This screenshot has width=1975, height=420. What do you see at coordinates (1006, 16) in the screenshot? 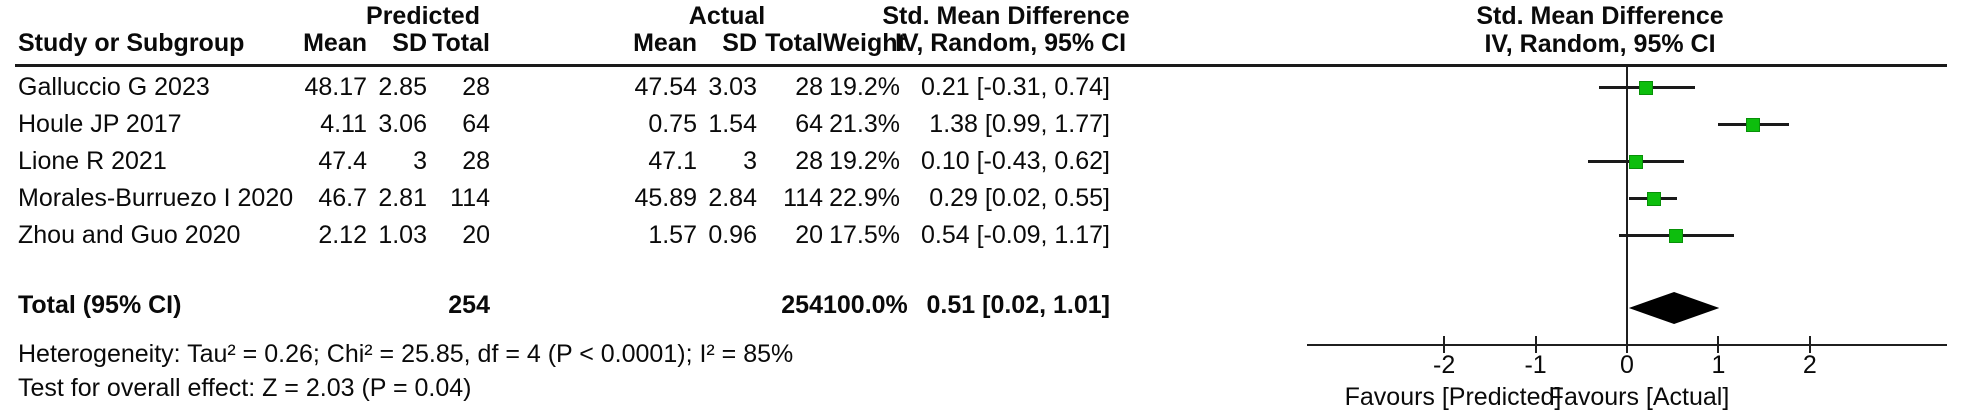
I see `group-header-smd-table: Std. Mean Difference` at bounding box center [1006, 16].